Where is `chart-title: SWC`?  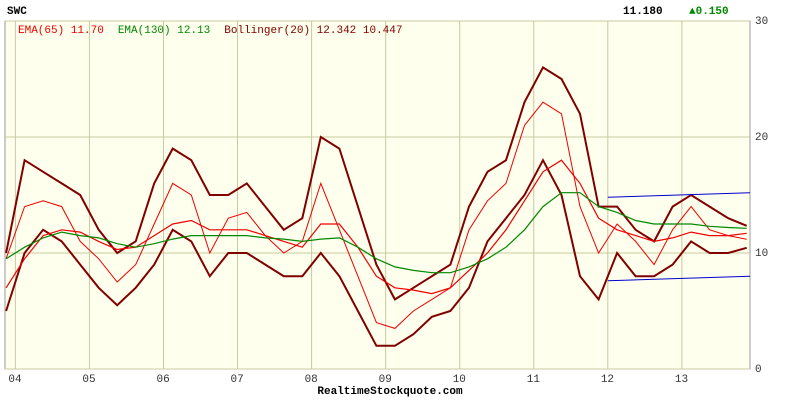
chart-title: SWC is located at coordinates (17, 12).